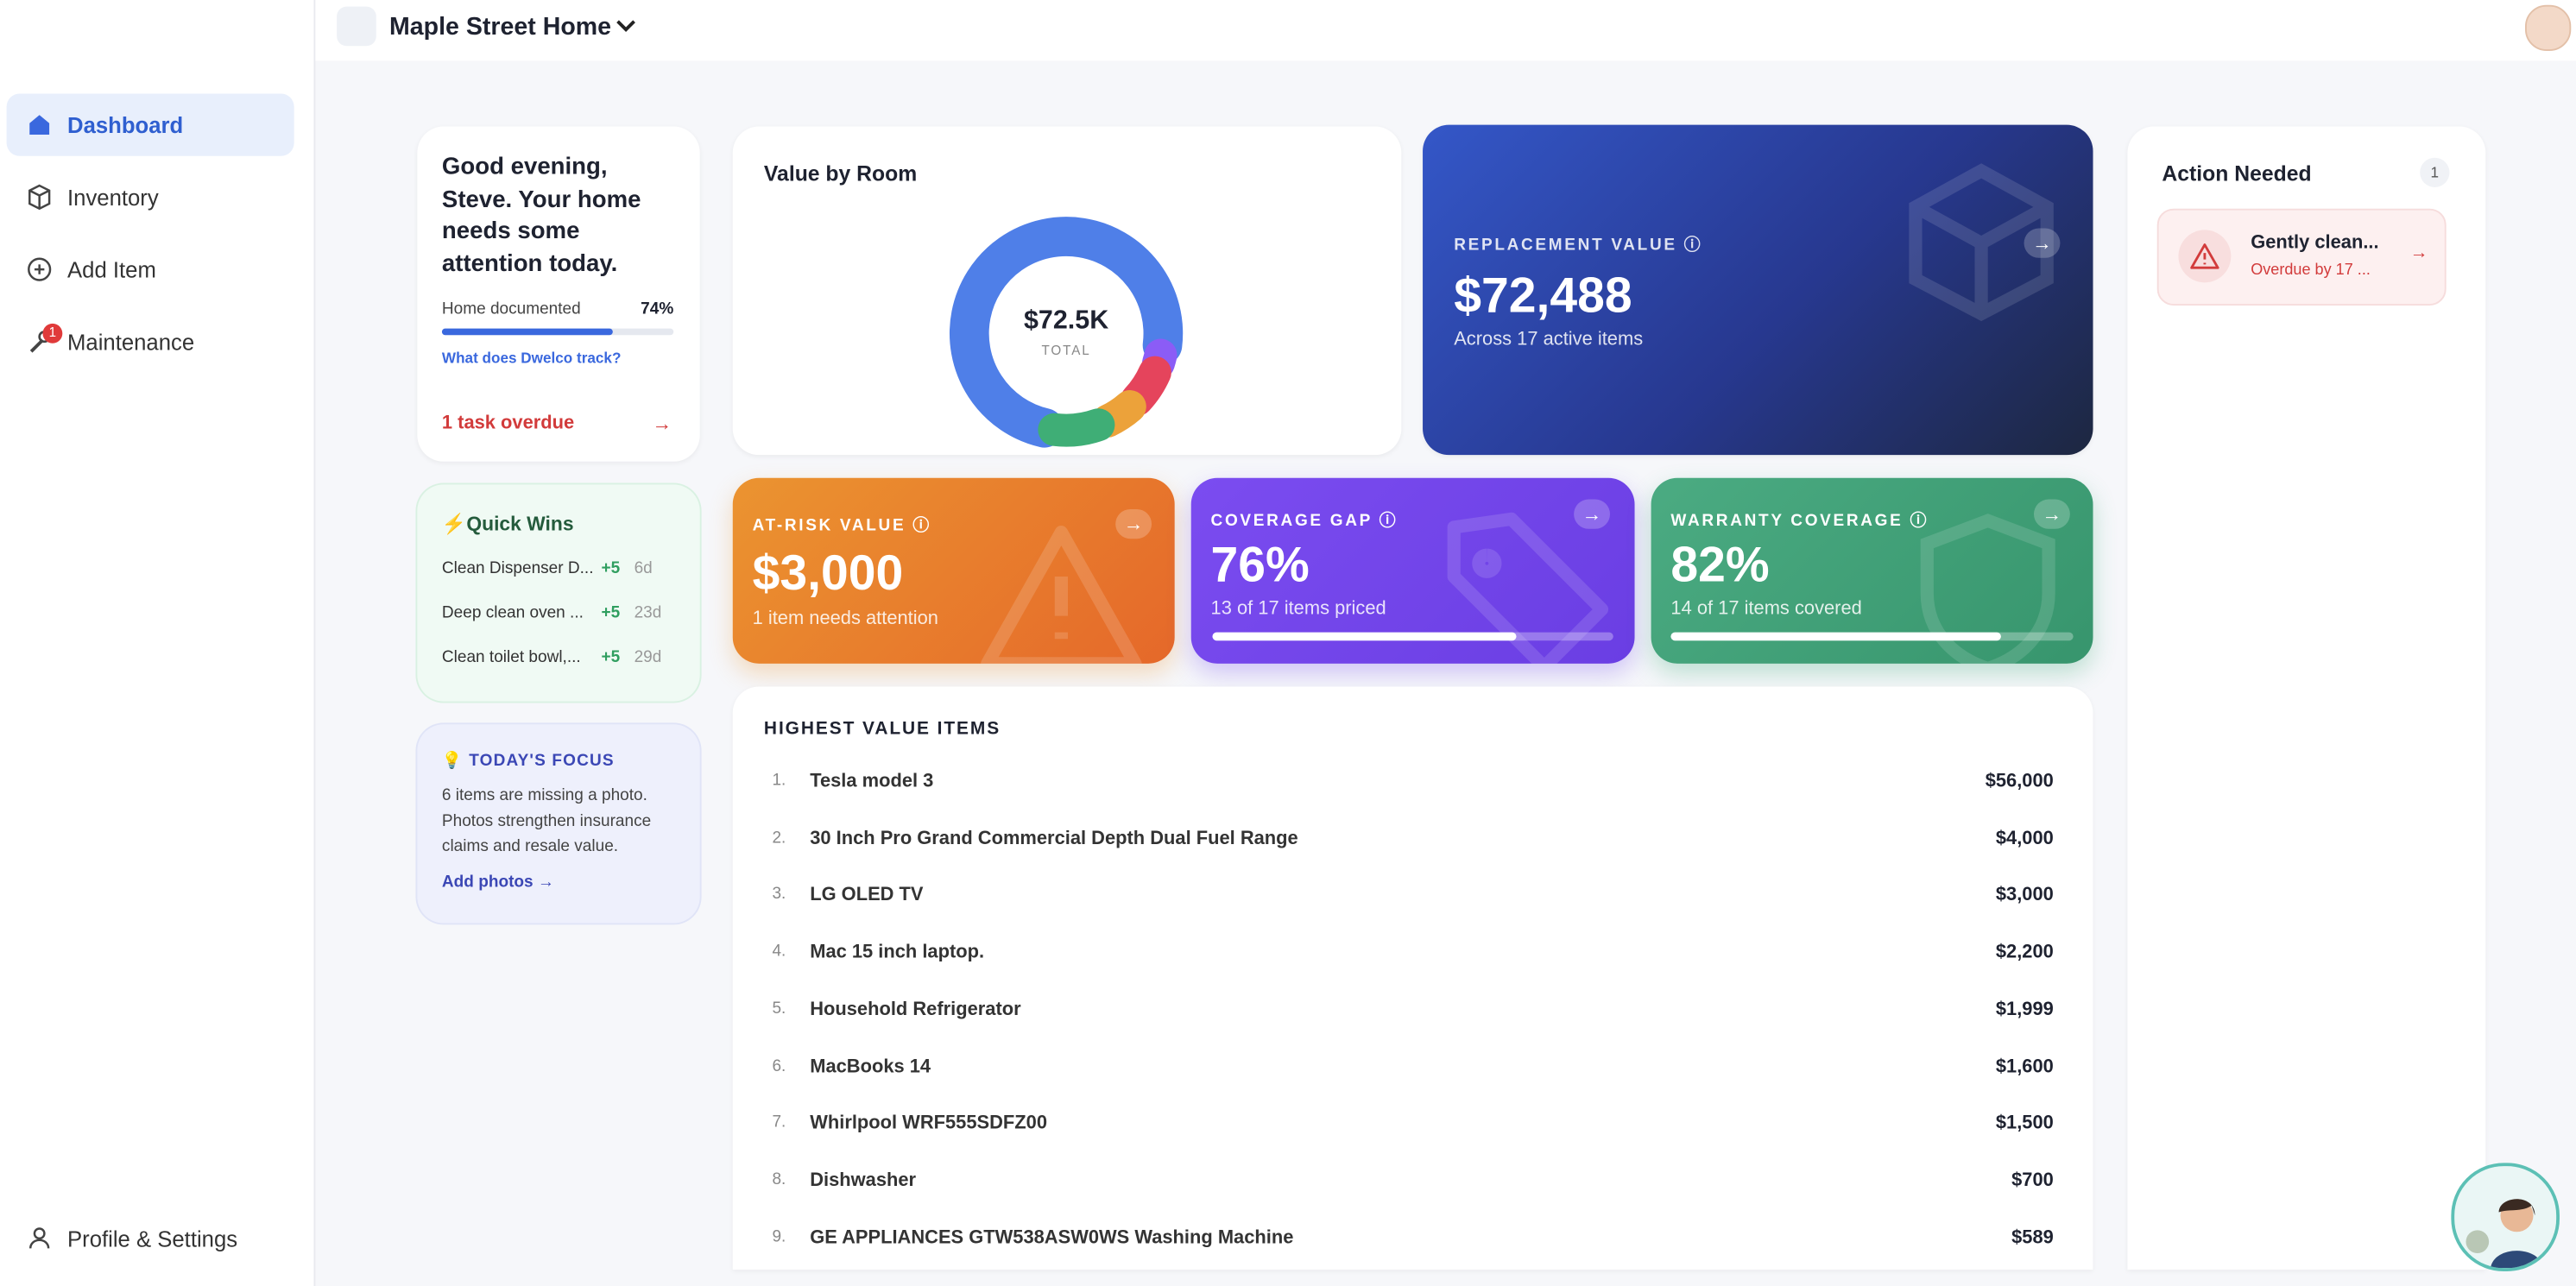 The height and width of the screenshot is (1286, 2576). I want to click on item-name: MacBooks 14, so click(870, 1066).